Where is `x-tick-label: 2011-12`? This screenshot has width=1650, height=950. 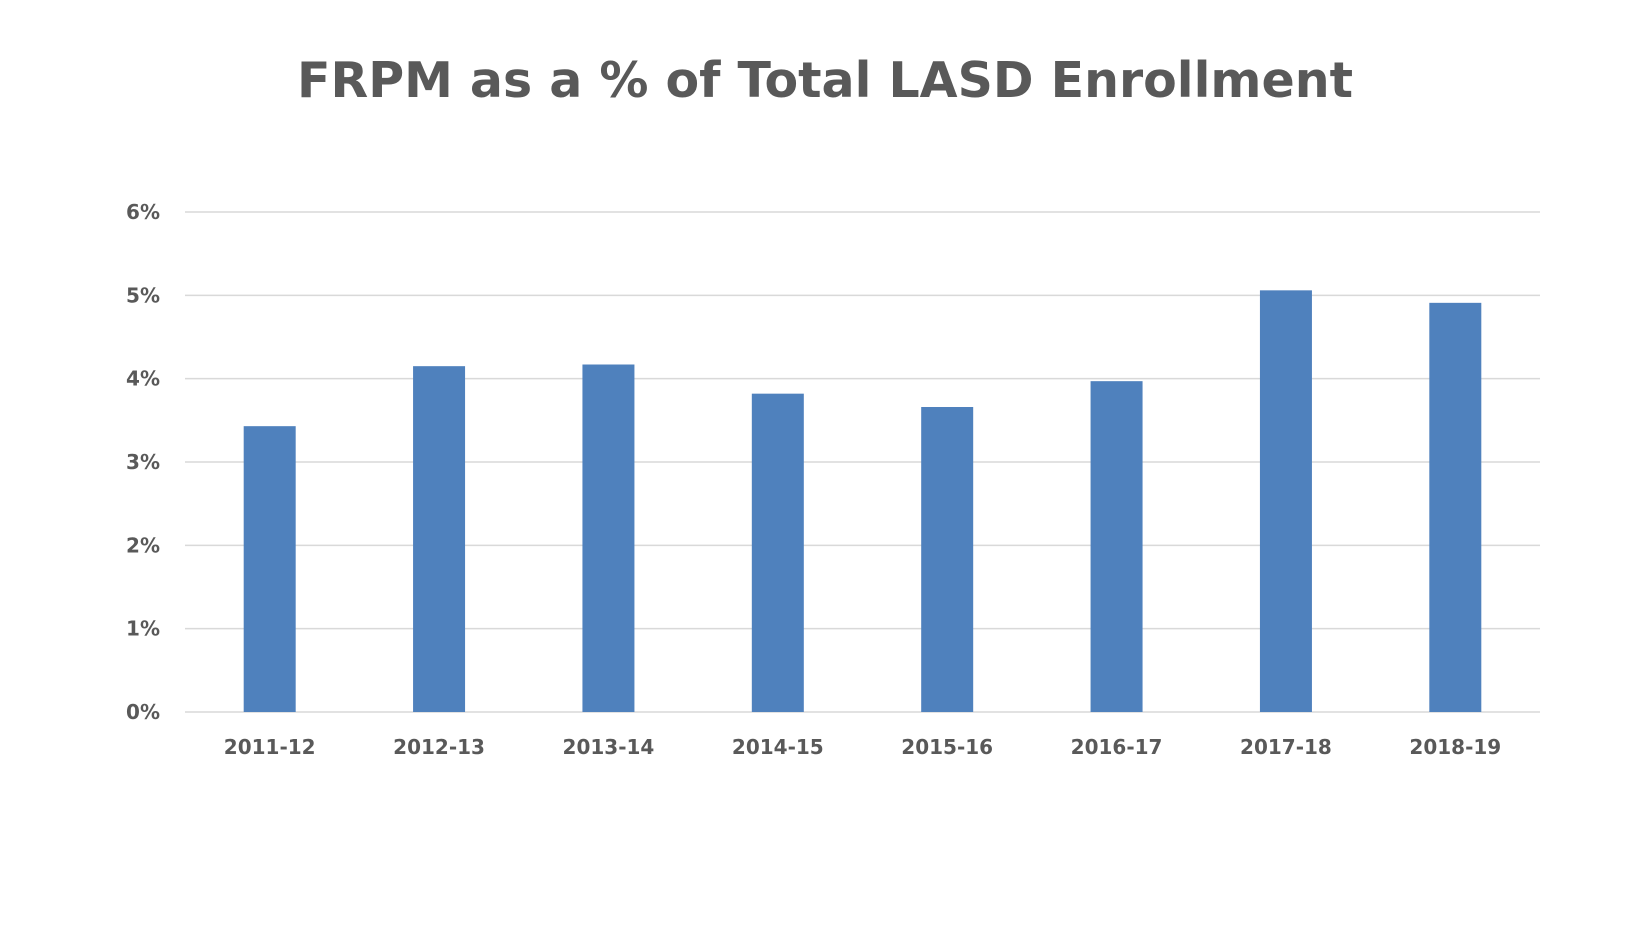
x-tick-label: 2011-12 is located at coordinates (270, 747).